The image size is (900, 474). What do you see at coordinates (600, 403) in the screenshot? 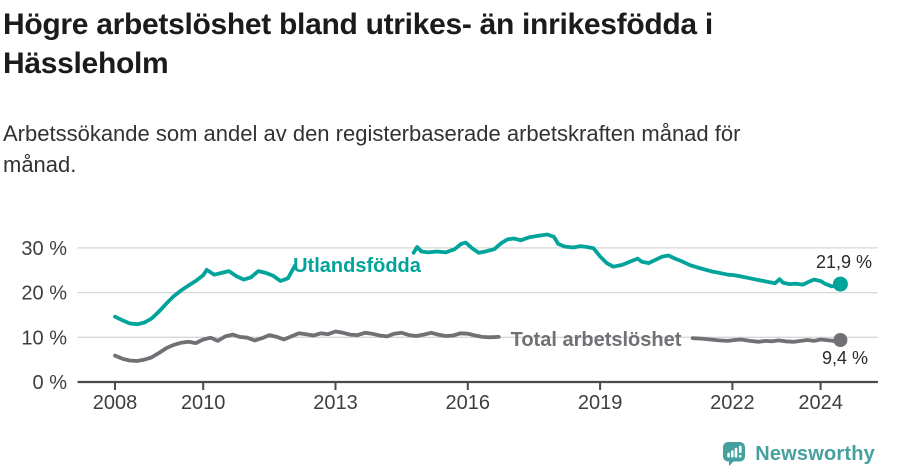
I see `x-tick-label: 2019` at bounding box center [600, 403].